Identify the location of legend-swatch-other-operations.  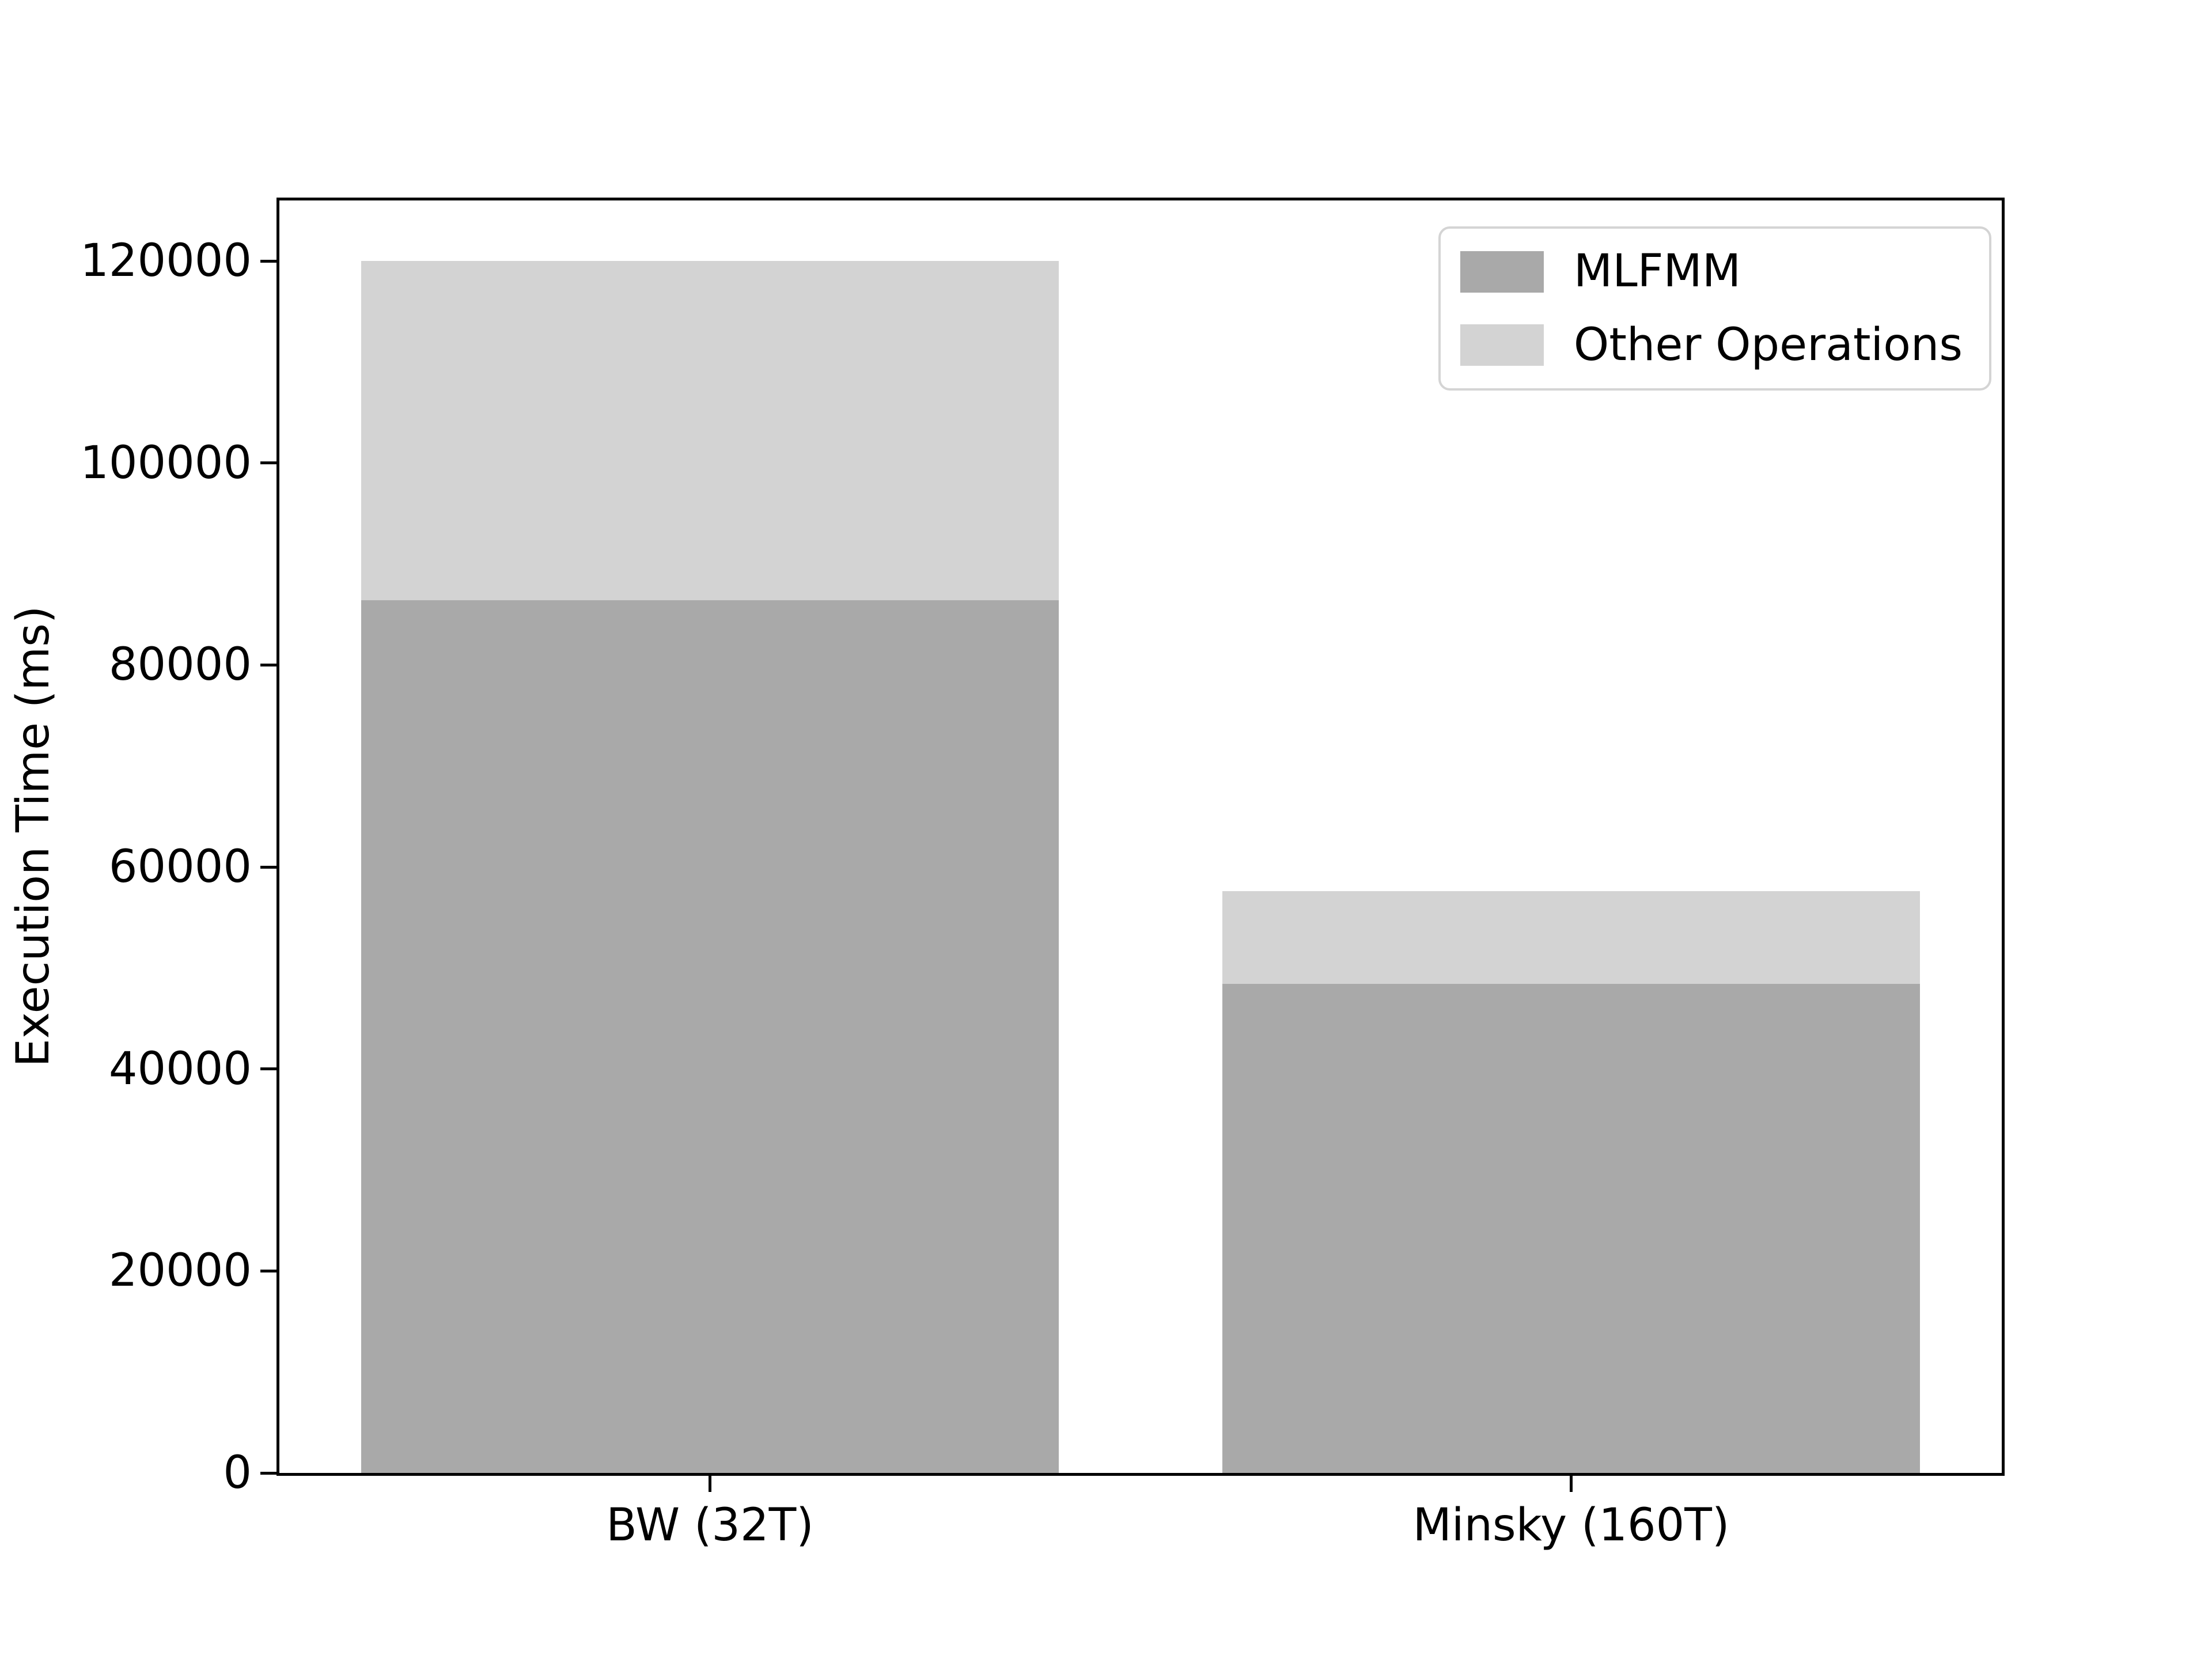
(1502, 345).